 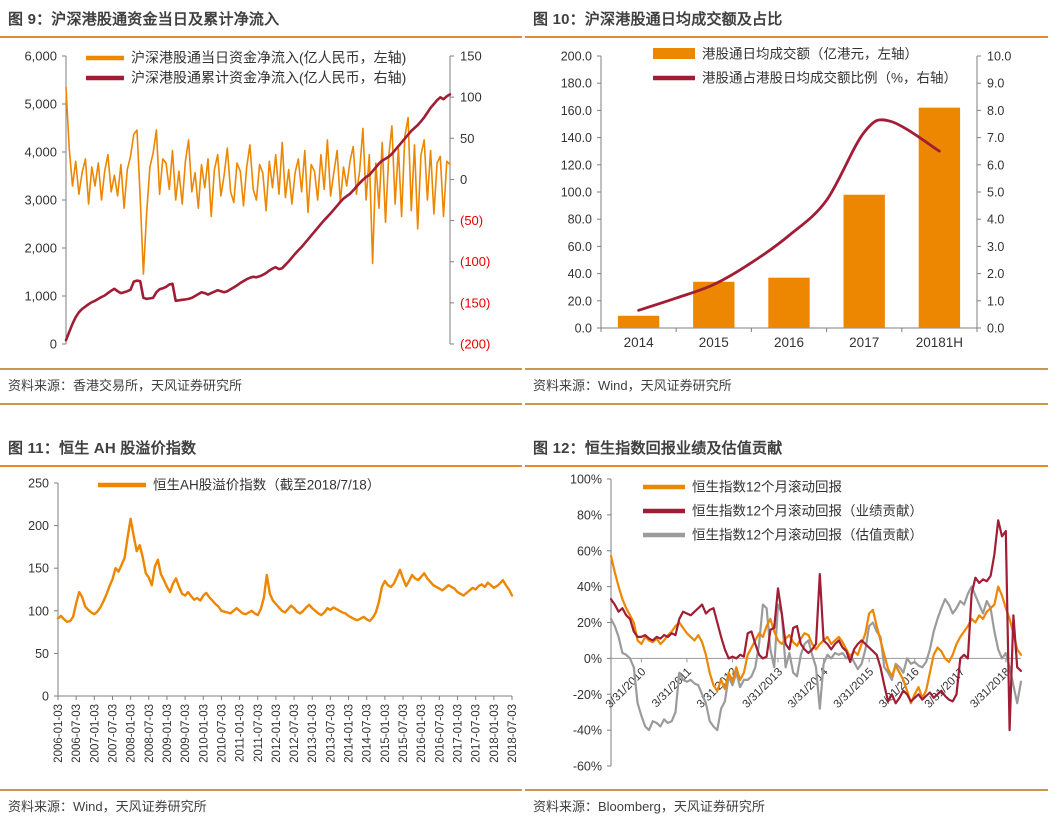 I want to click on category-label: 2016, so click(x=789, y=342).